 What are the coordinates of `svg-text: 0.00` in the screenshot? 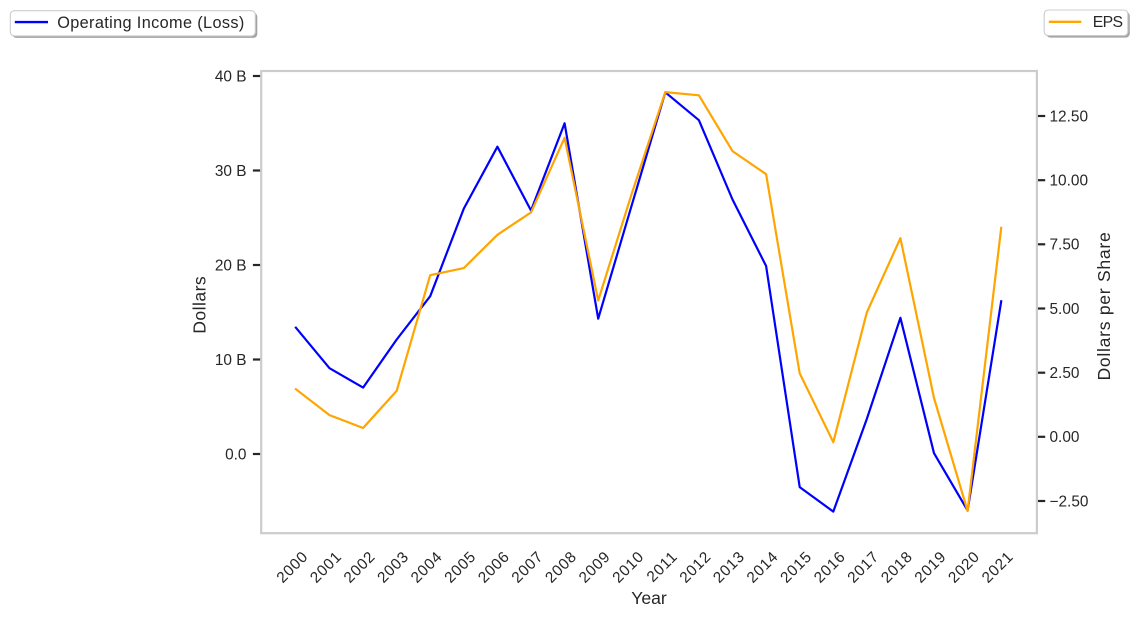 It's located at (1065, 437).